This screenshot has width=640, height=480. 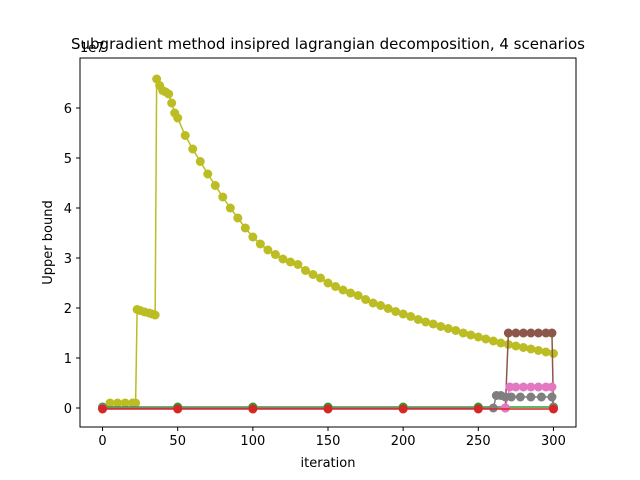 I want to click on x-tick-label: 100, so click(x=252, y=441).